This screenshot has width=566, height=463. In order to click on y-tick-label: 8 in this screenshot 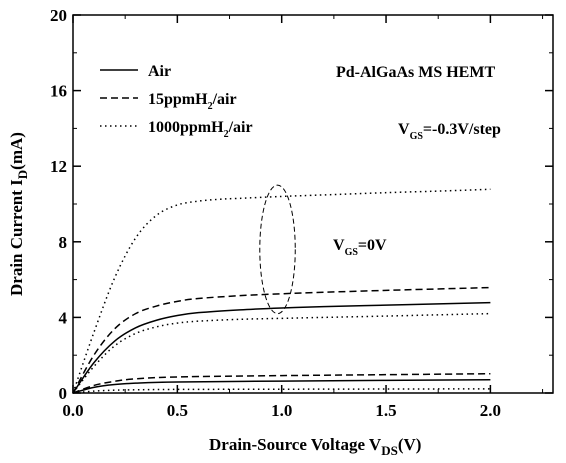, I will do `click(63, 242)`.